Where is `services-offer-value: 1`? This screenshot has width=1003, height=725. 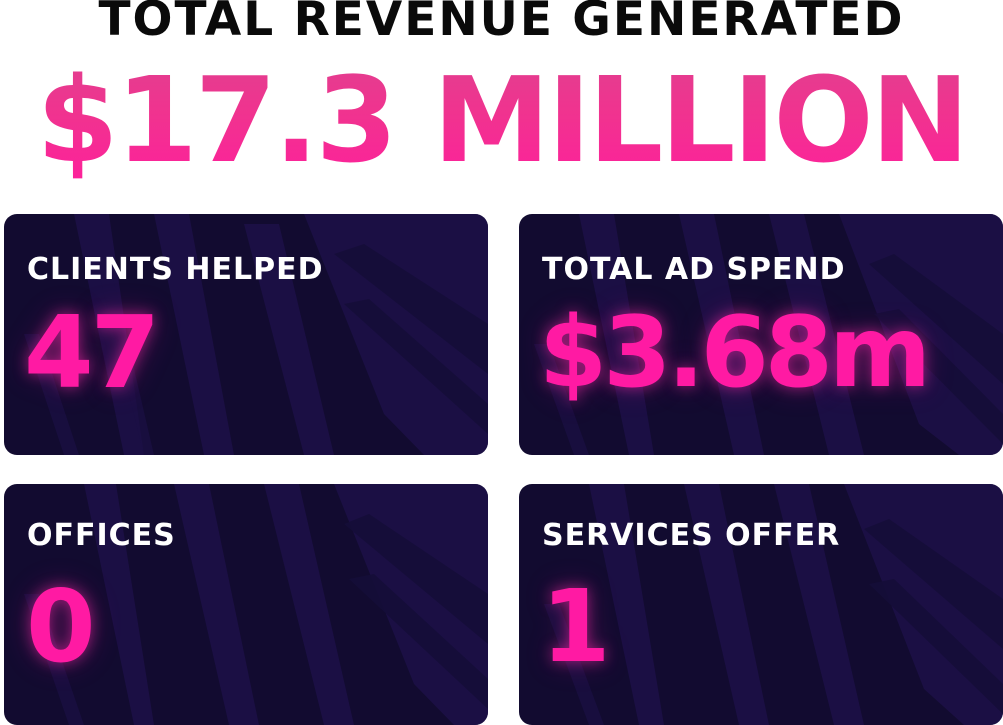 services-offer-value: 1 is located at coordinates (576, 626).